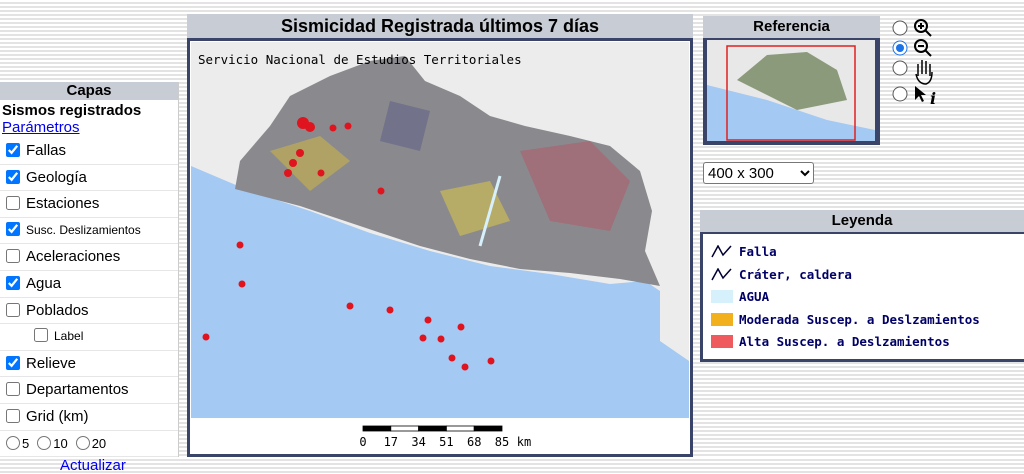 The image size is (1024, 474). What do you see at coordinates (93, 465) in the screenshot?
I see `update-link: Actualizar` at bounding box center [93, 465].